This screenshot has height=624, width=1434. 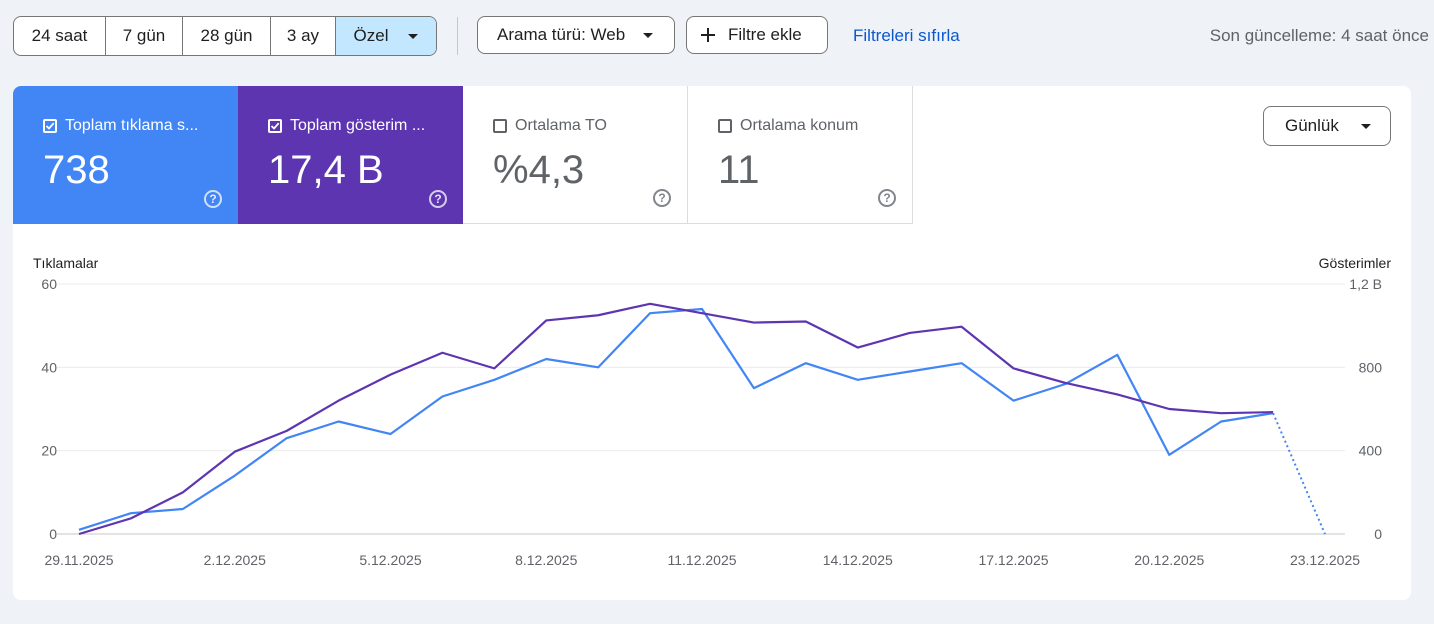 What do you see at coordinates (858, 560) in the screenshot?
I see `x-tick-label: 14.12.2025` at bounding box center [858, 560].